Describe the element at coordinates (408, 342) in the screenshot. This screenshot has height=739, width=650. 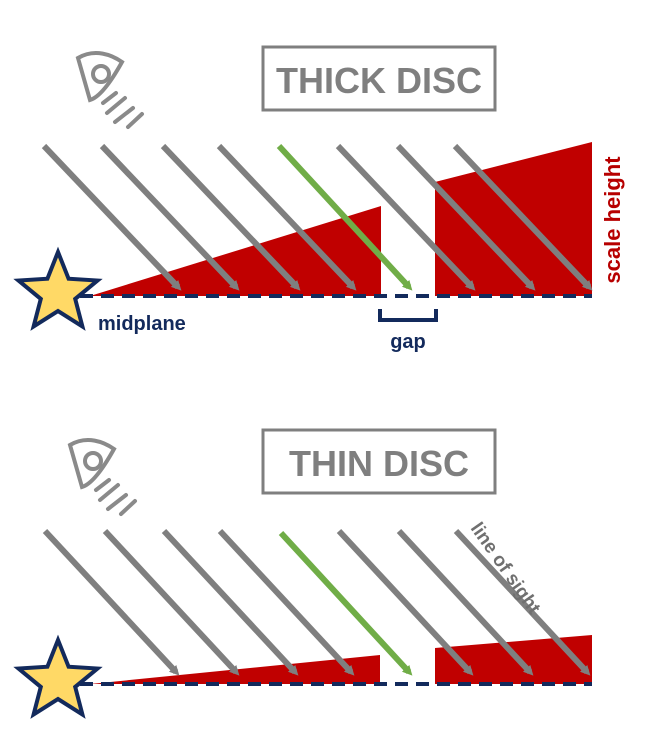
I see `gap-label: gap` at that location.